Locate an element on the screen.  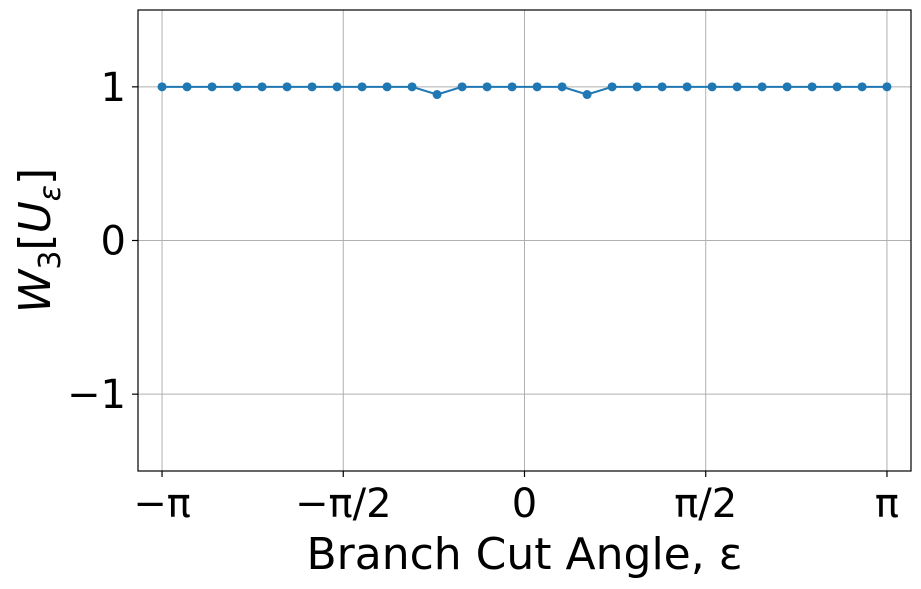
y-tick-label: −1 is located at coordinates (96, 395).